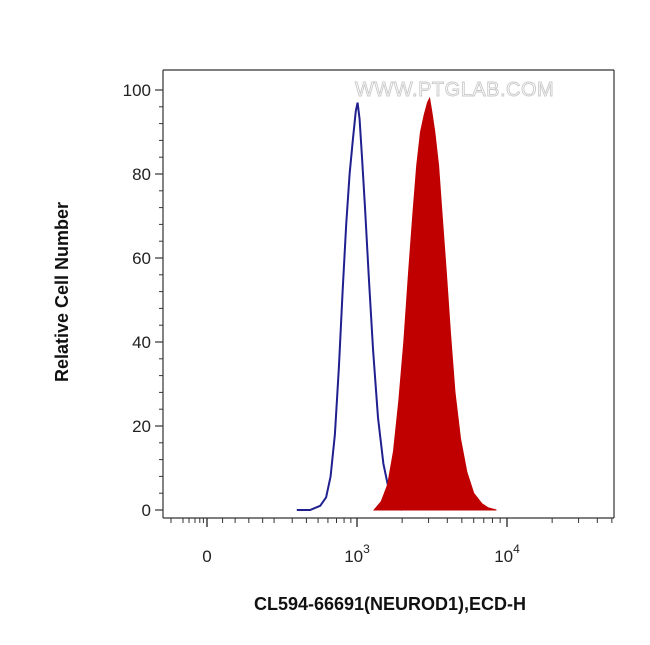  What do you see at coordinates (141, 426) in the screenshot?
I see `y-tick-label: 20` at bounding box center [141, 426].